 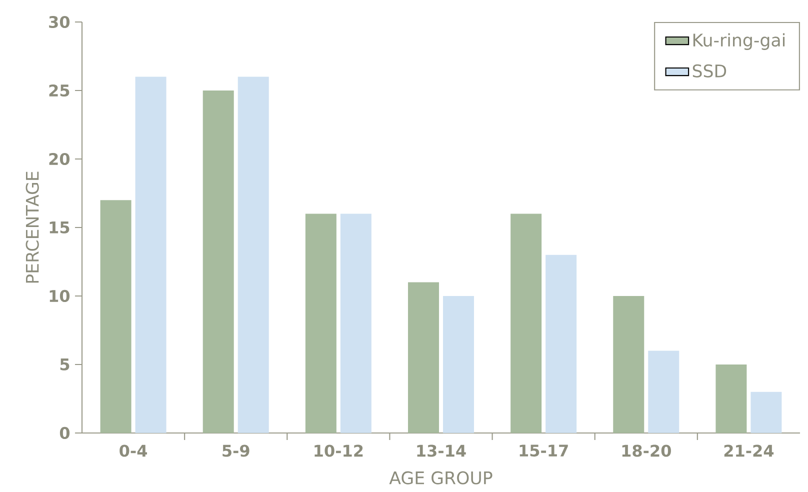 I want to click on y-tick-label: 30, so click(x=59, y=22).